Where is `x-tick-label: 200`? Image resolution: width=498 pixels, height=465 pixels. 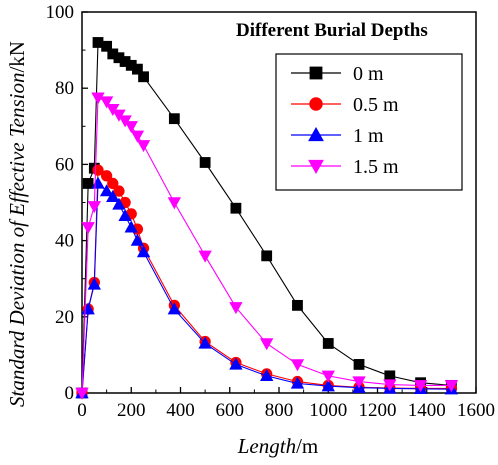
x-tick-label: 200 is located at coordinates (131, 410).